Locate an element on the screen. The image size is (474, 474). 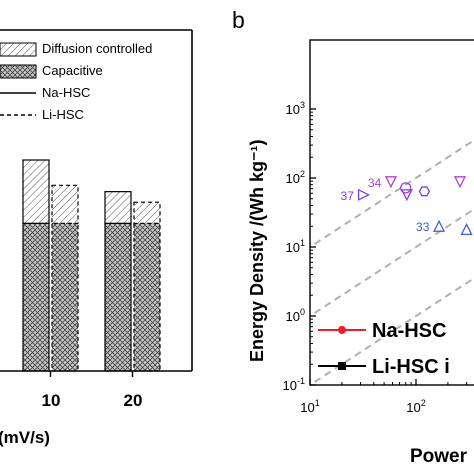
b-y-tick-label: 10² is located at coordinates (295, 177).